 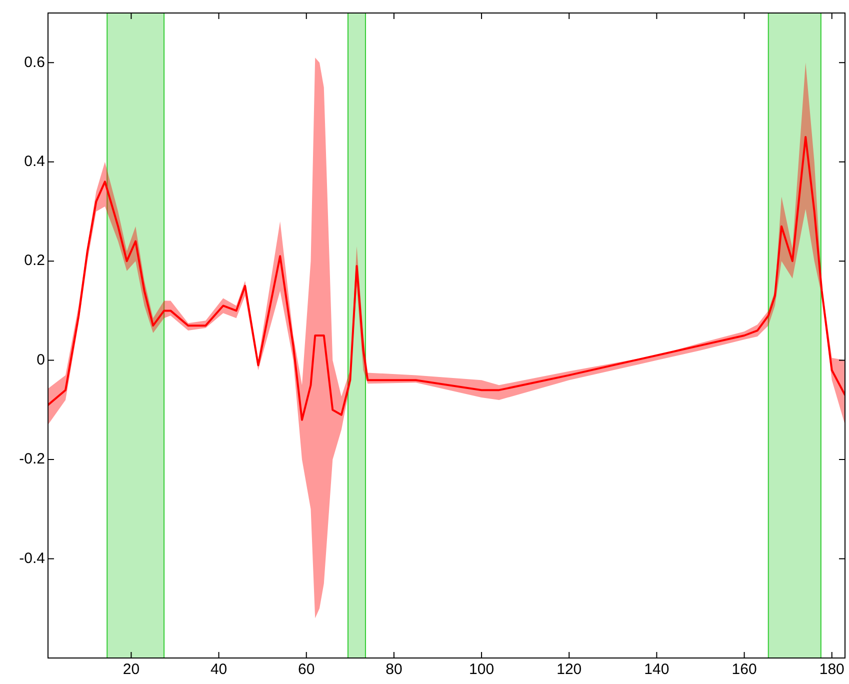 I want to click on y-tick-label: 0, so click(x=40, y=359).